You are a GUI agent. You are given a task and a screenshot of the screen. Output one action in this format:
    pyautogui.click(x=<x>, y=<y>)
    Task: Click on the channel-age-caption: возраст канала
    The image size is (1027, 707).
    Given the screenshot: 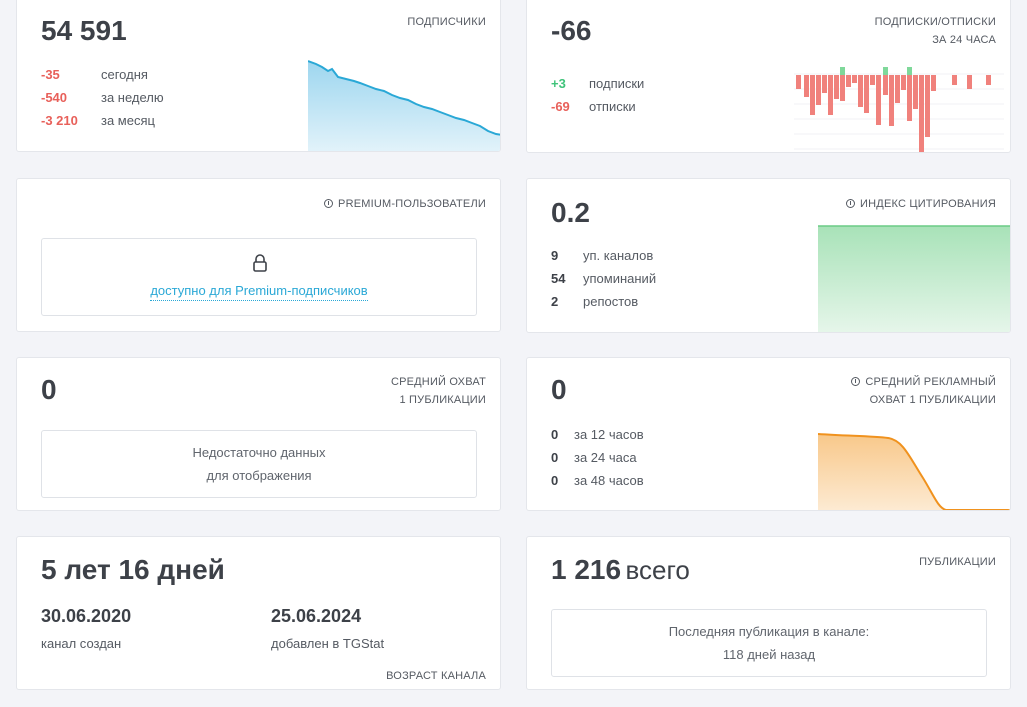 What is the action you would take?
    pyautogui.click(x=436, y=676)
    